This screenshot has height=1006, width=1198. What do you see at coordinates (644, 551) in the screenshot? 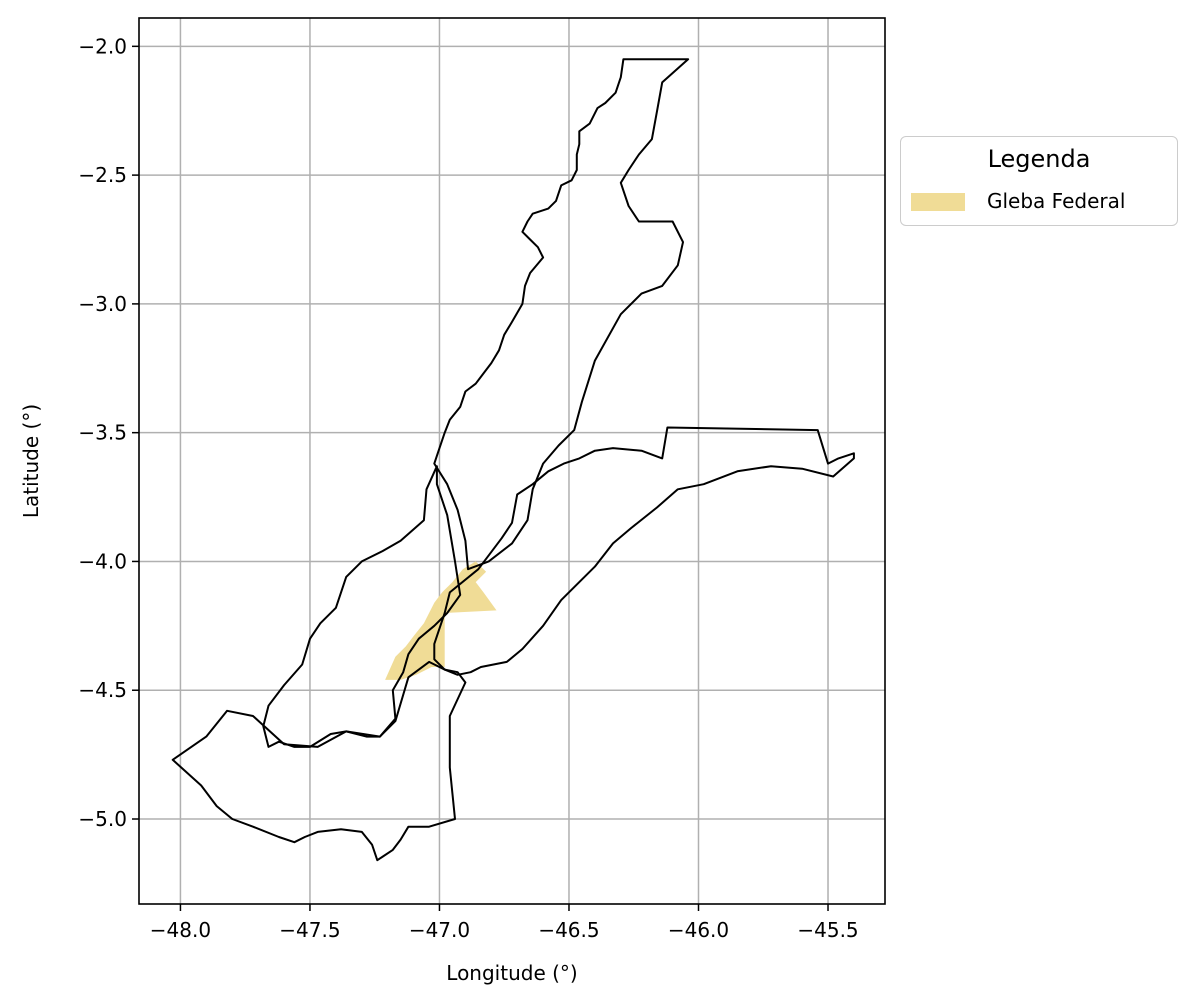
I see `boundary-eastern-municipality` at bounding box center [644, 551].